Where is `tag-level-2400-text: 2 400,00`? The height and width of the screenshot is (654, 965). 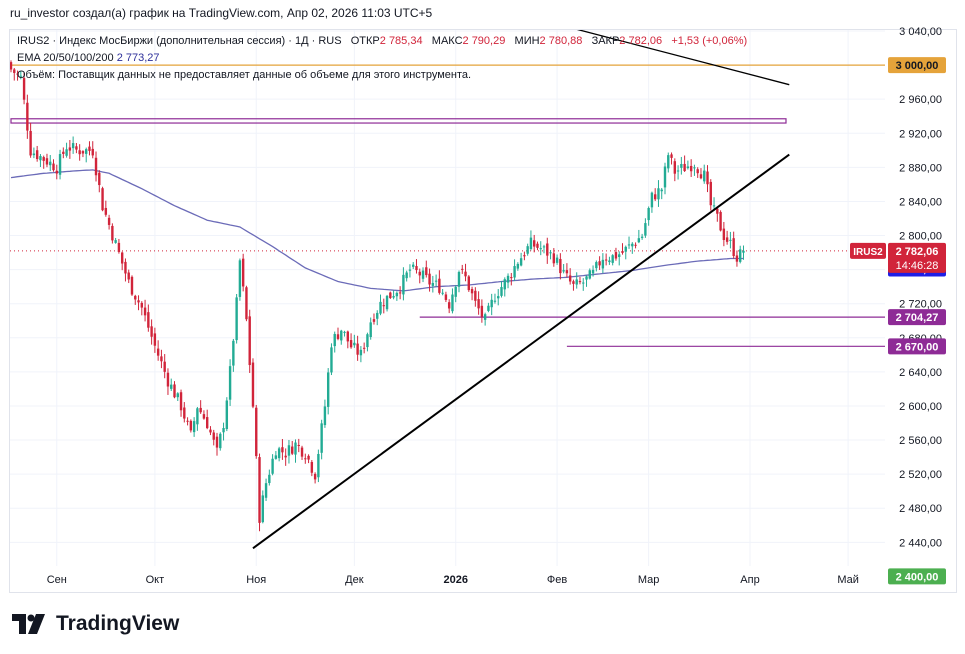
tag-level-2400-text: 2 400,00 is located at coordinates (917, 577).